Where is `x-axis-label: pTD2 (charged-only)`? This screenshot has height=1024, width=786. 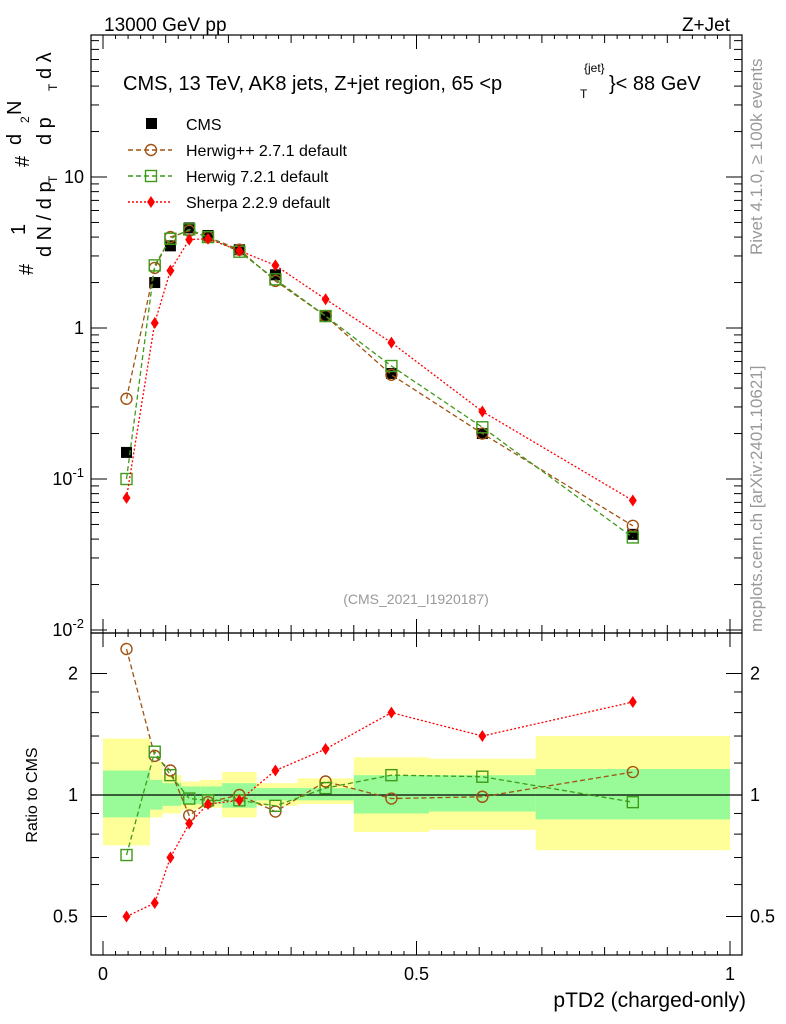
x-axis-label: pTD2 (charged-only) is located at coordinates (649, 1000).